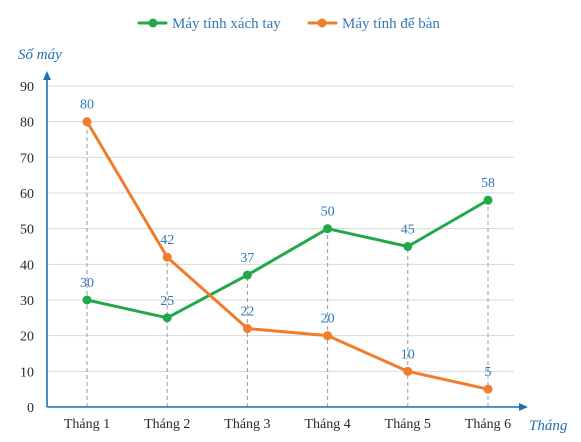 Image resolution: width=581 pixels, height=442 pixels. Describe the element at coordinates (167, 240) in the screenshot. I see `series-2-data-label-2: 42` at that location.